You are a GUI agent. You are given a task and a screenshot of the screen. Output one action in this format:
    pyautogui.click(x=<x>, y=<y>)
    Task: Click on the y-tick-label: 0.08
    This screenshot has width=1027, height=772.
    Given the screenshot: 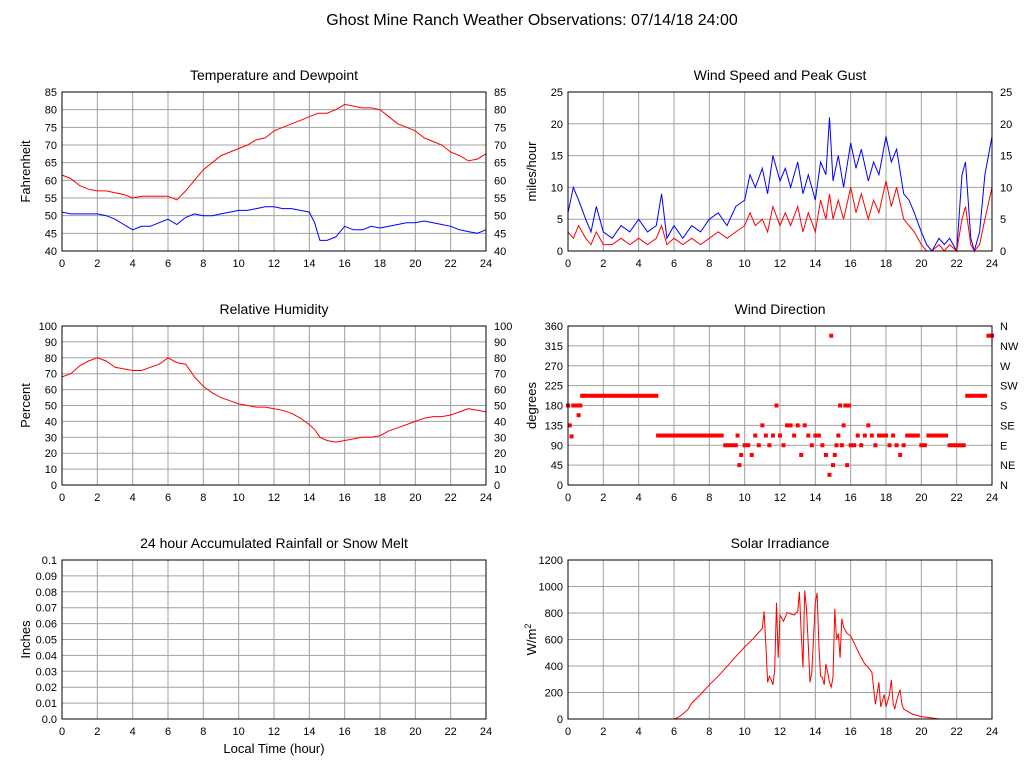 What is the action you would take?
    pyautogui.click(x=46, y=593)
    